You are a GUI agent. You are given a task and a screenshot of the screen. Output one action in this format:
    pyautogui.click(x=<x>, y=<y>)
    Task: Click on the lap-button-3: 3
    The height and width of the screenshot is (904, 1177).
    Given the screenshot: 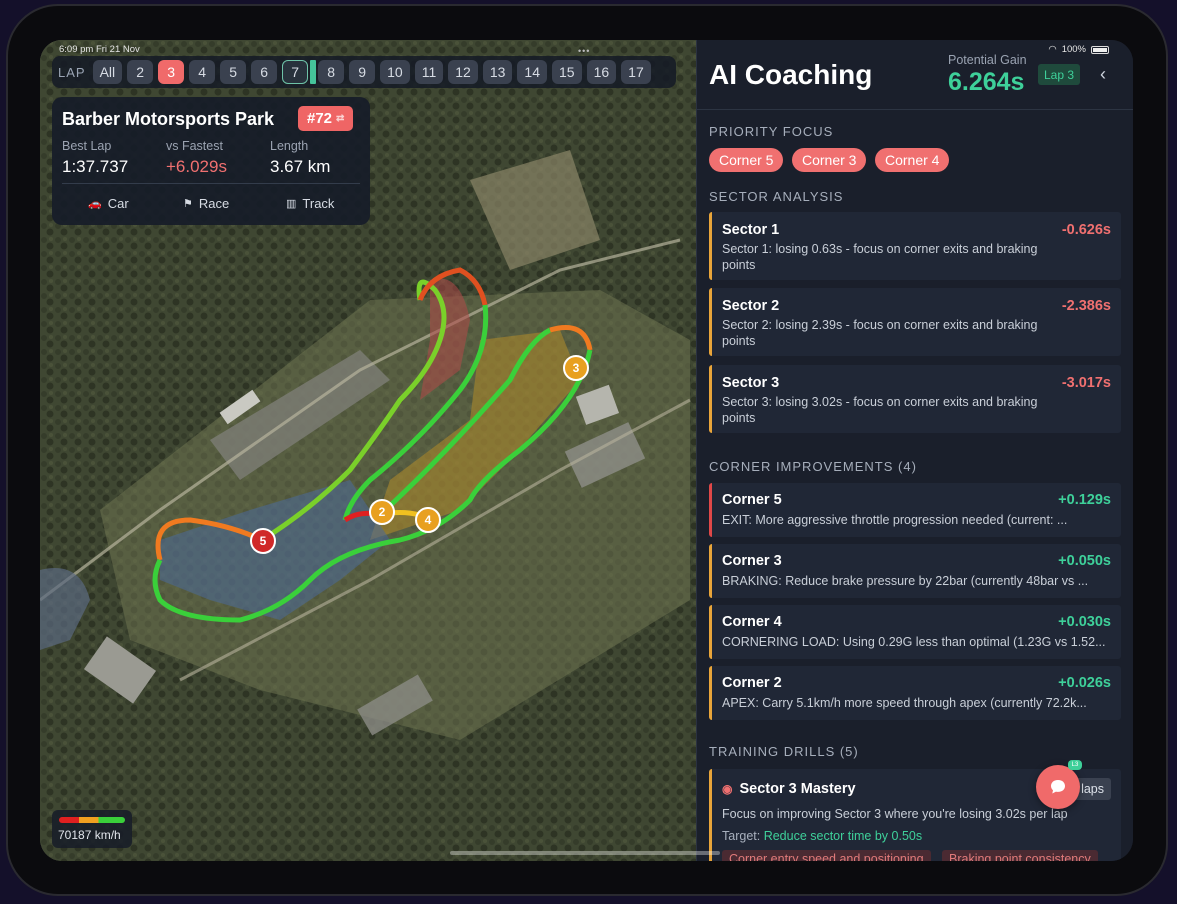 What is the action you would take?
    pyautogui.click(x=171, y=72)
    